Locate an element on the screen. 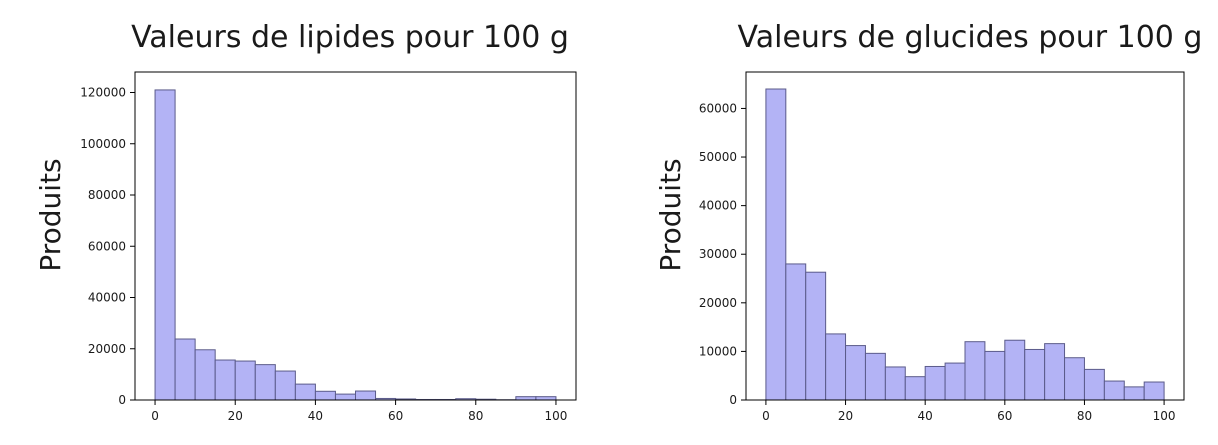  y-tick-label: 80000 is located at coordinates (107, 195).